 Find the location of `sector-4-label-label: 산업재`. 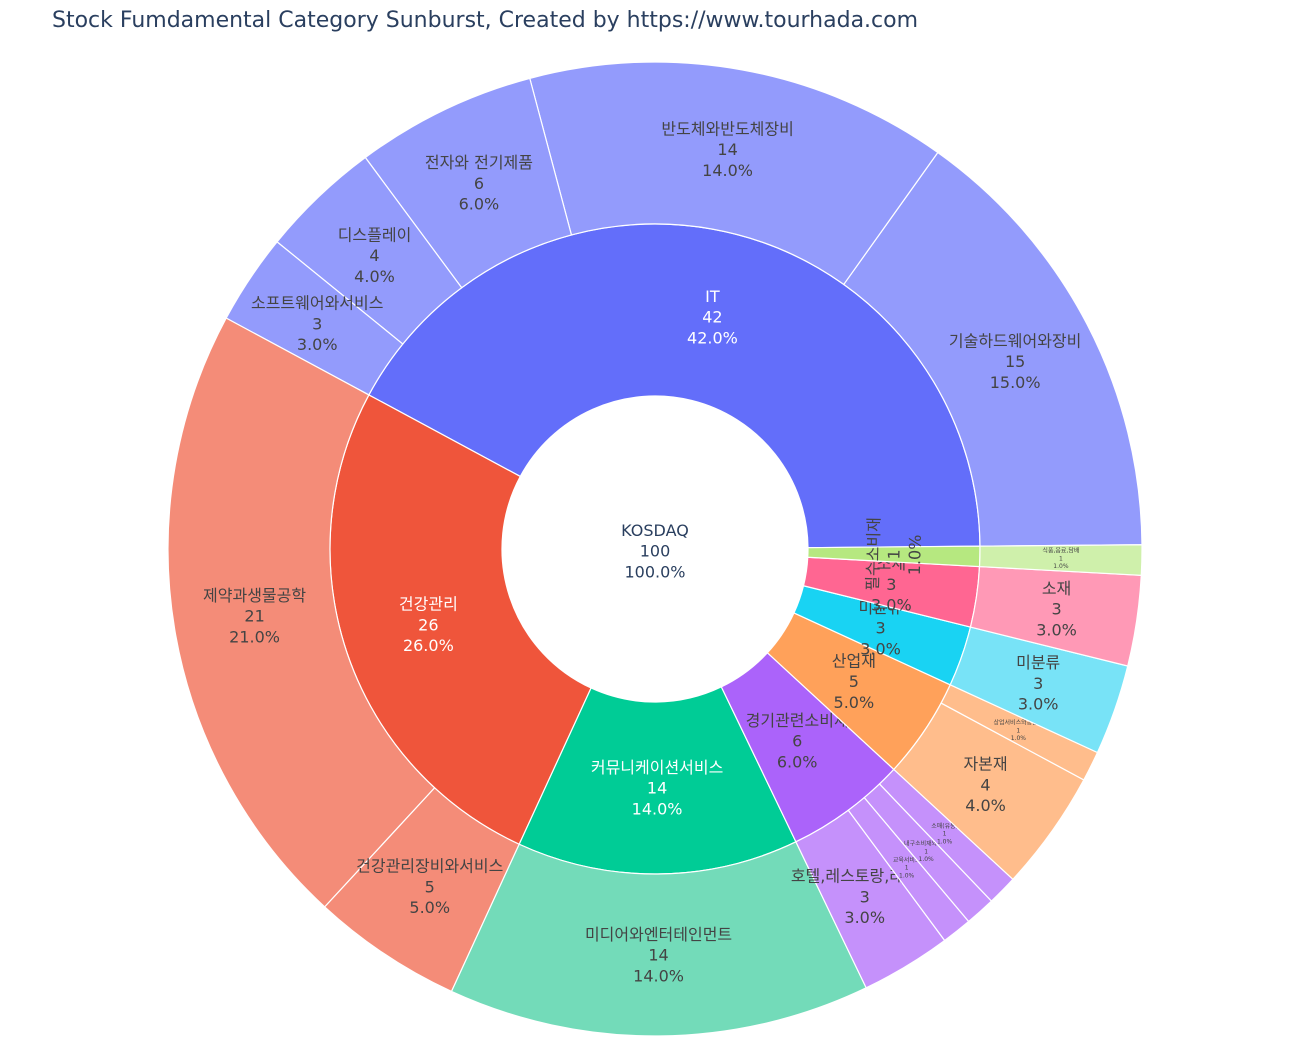

sector-4-label-label: 산업재 is located at coordinates (854, 660).